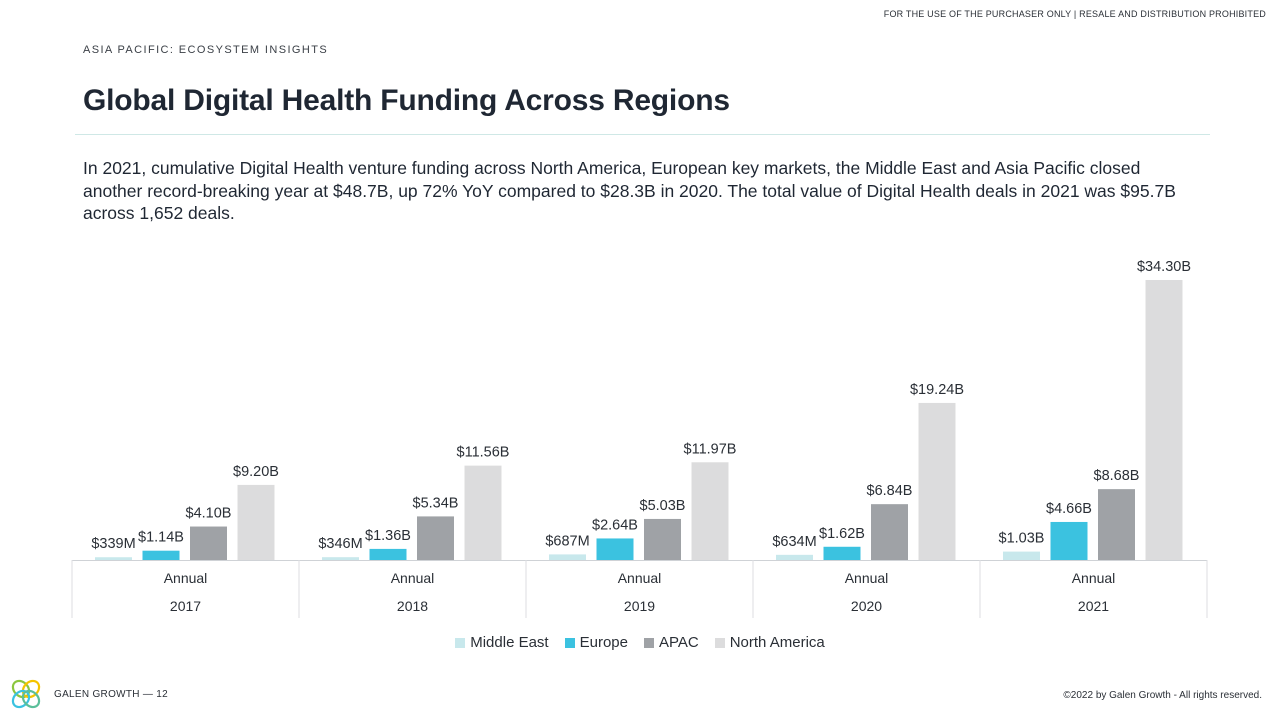 This screenshot has height=720, width=1280. I want to click on x-tick-label: 2017, so click(185, 606).